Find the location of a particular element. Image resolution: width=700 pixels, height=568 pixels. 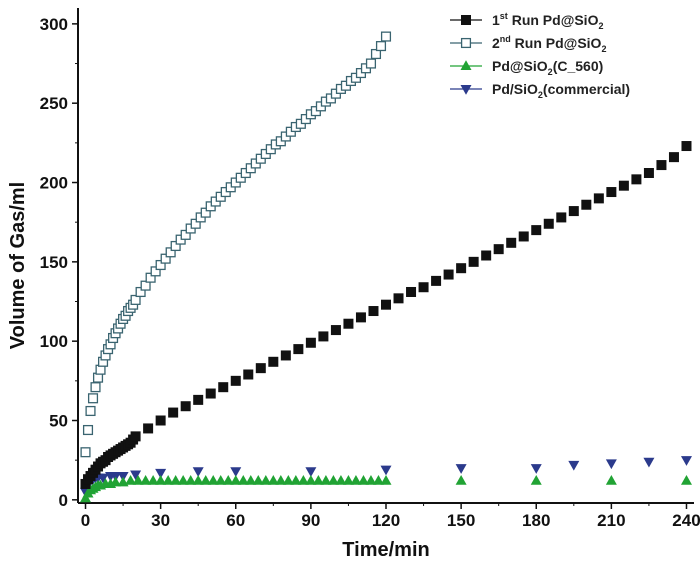

legend-item: 2nd Run Pd@SiO2 is located at coordinates (528, 44).